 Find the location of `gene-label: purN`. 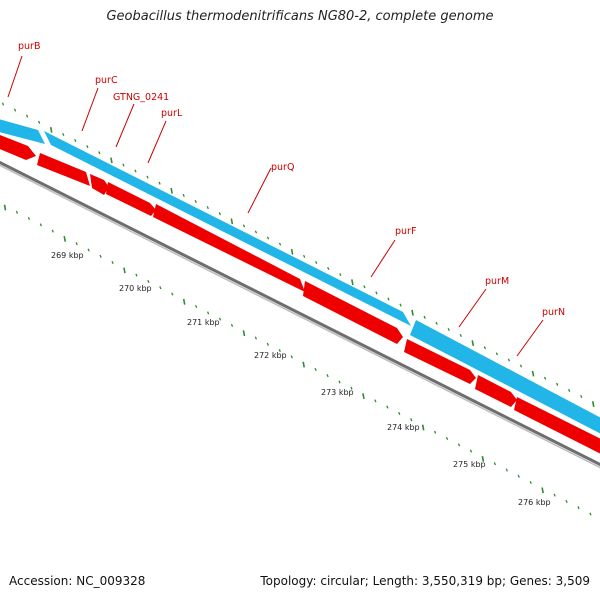

gene-label: purN is located at coordinates (553, 312).